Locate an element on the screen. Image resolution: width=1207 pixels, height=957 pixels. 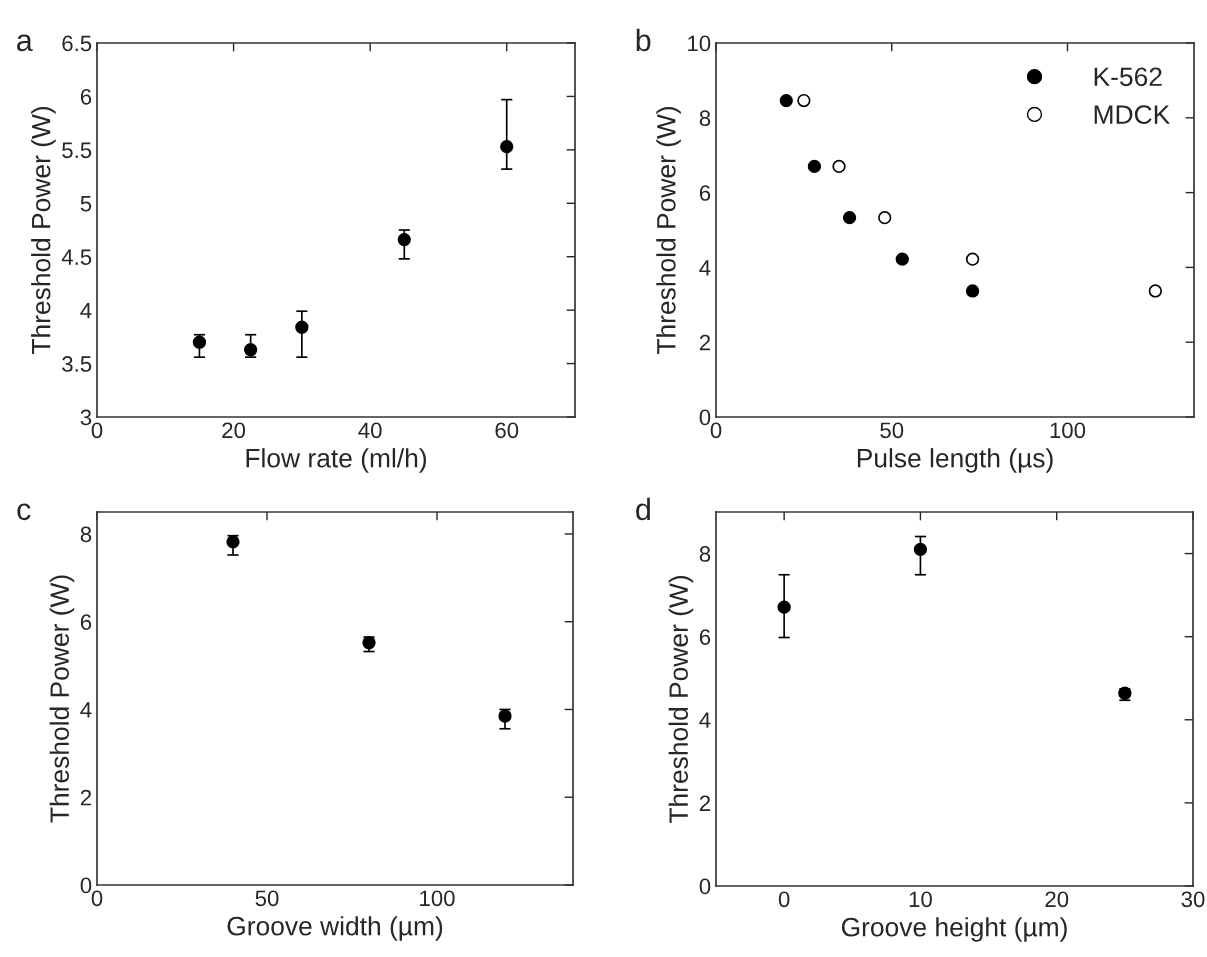
y-tick-label: 6.5 is located at coordinates (77, 43).